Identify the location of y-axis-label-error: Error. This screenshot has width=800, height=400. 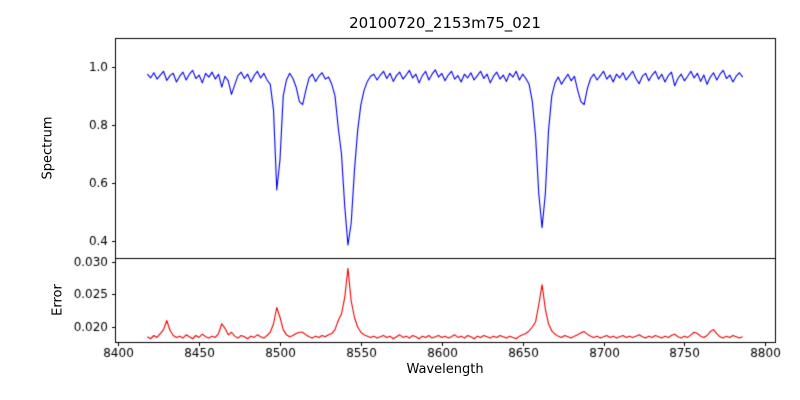
(58, 300).